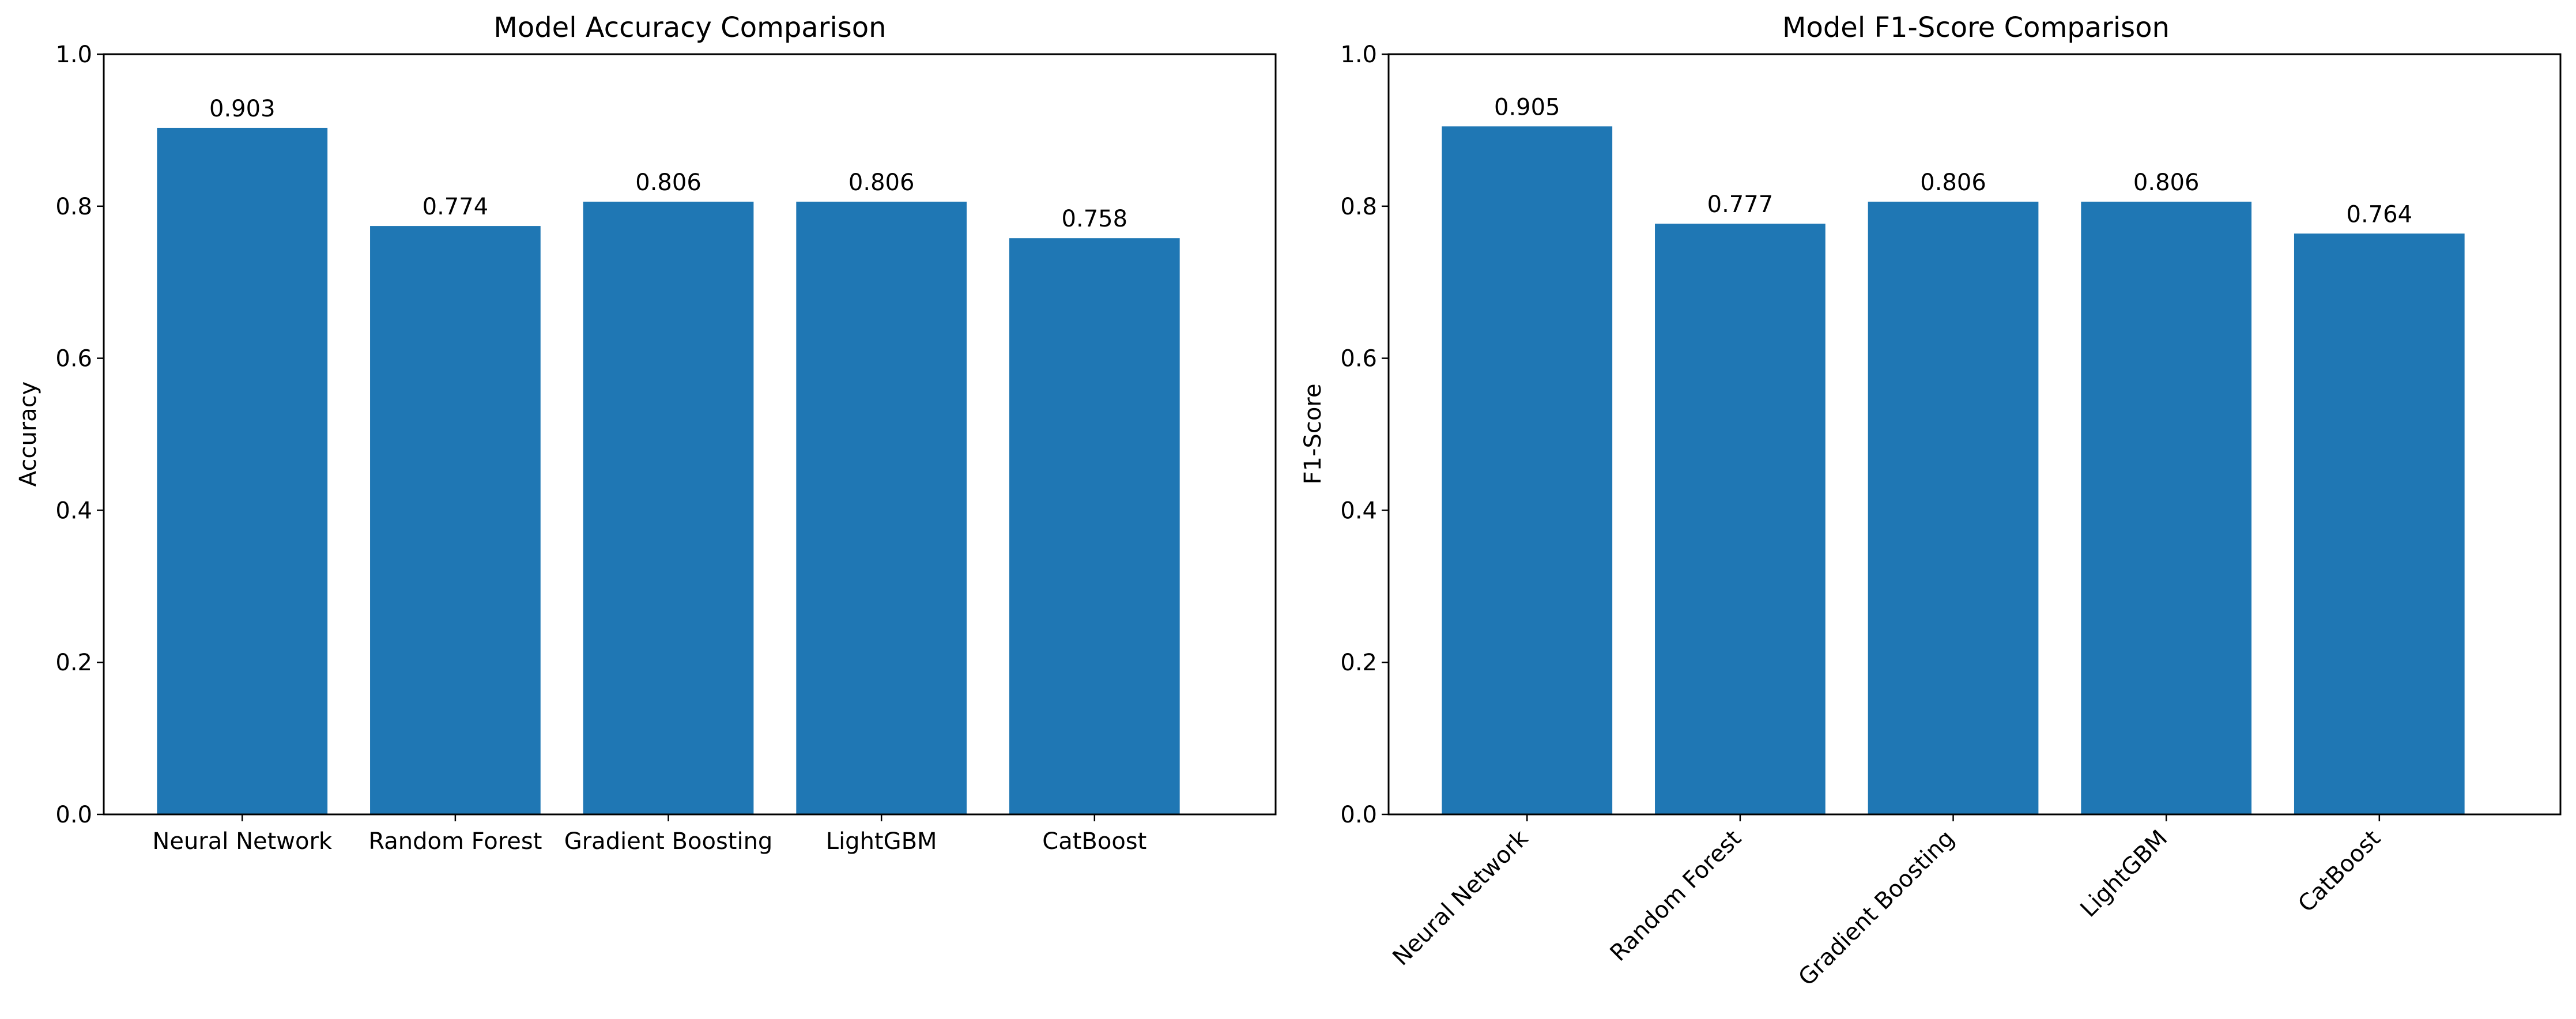 Image resolution: width=2576 pixels, height=1019 pixels. I want to click on f1-x-tick-label-gradient-boosting: Gradient Boosting, so click(1876, 908).